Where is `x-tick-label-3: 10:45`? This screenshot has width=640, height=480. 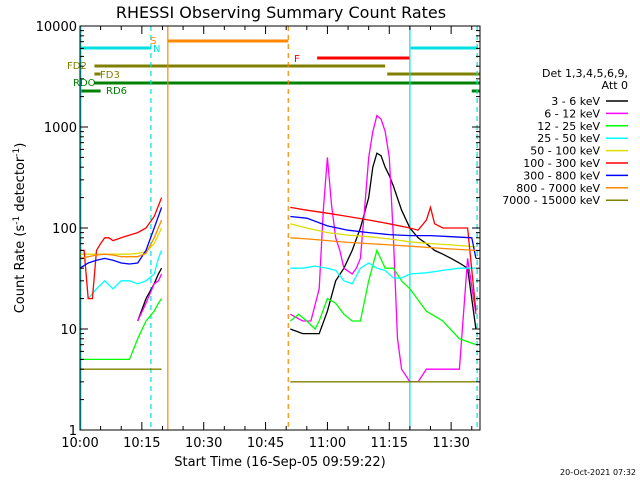
x-tick-label-3: 10:45 is located at coordinates (265, 443).